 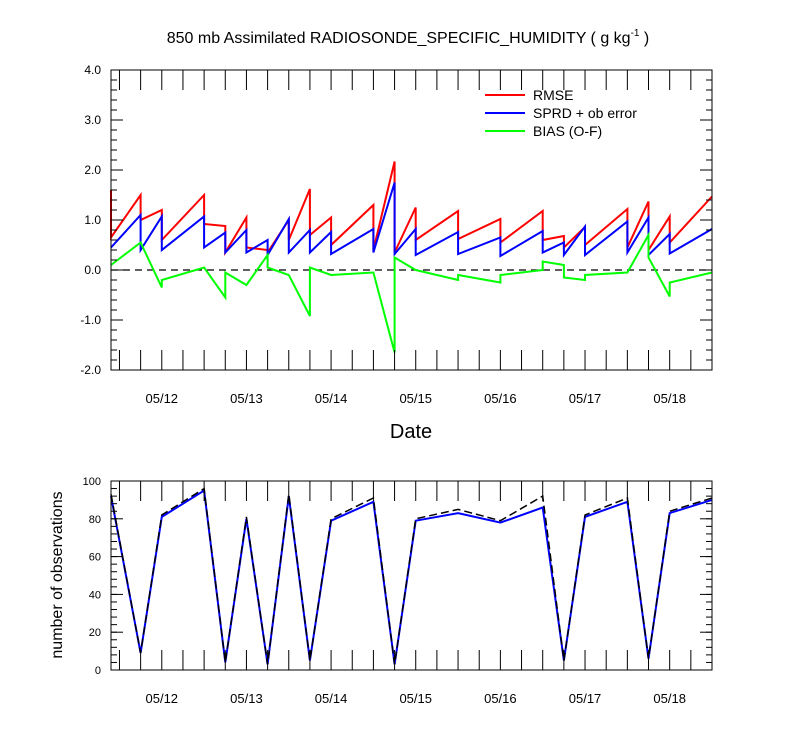 I want to click on y-tick-label: -1.0, so click(x=90, y=320).